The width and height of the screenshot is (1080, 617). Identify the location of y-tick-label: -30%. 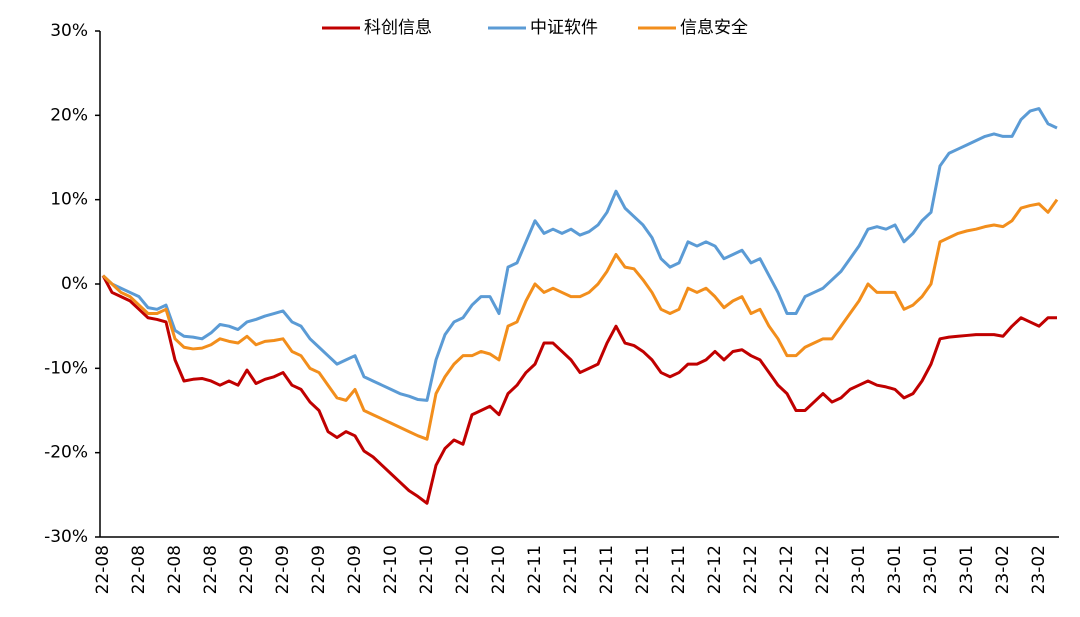
(66, 537).